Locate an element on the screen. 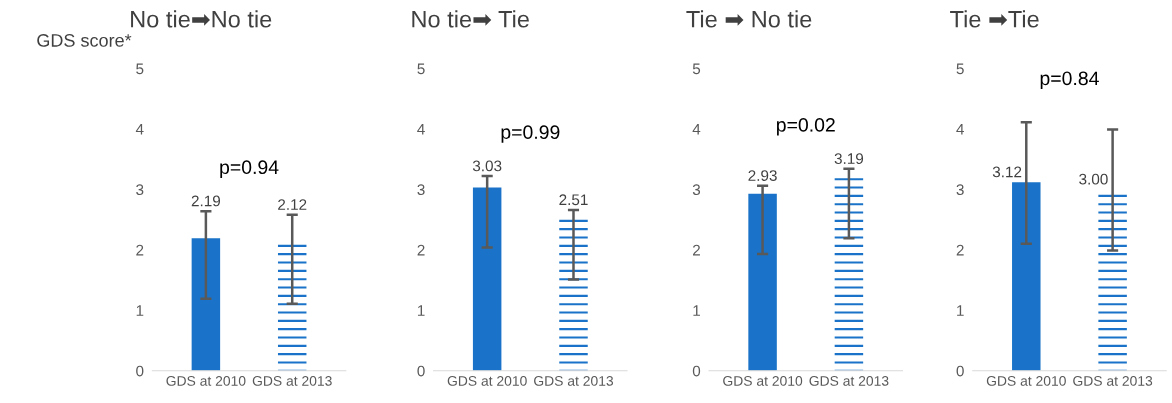 This screenshot has width=1172, height=403. data-label: 2.19 is located at coordinates (206, 201).